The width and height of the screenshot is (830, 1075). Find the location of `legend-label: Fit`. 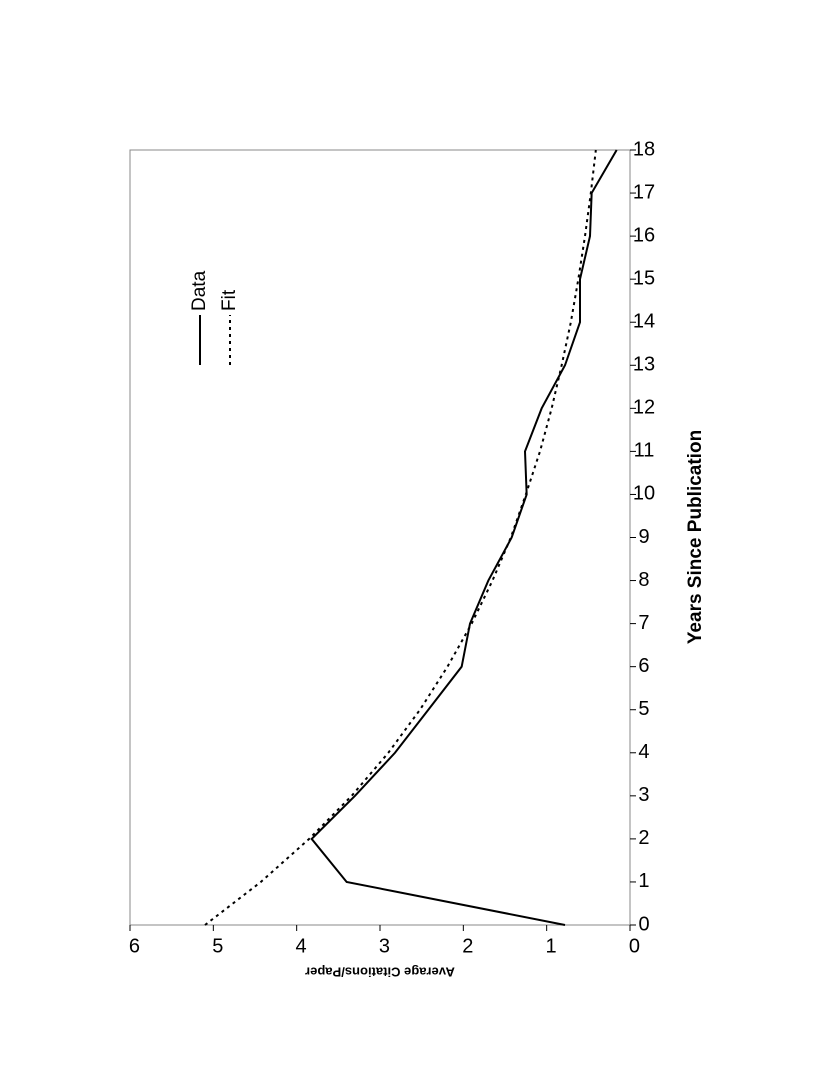

legend-label: Fit is located at coordinates (229, 300).